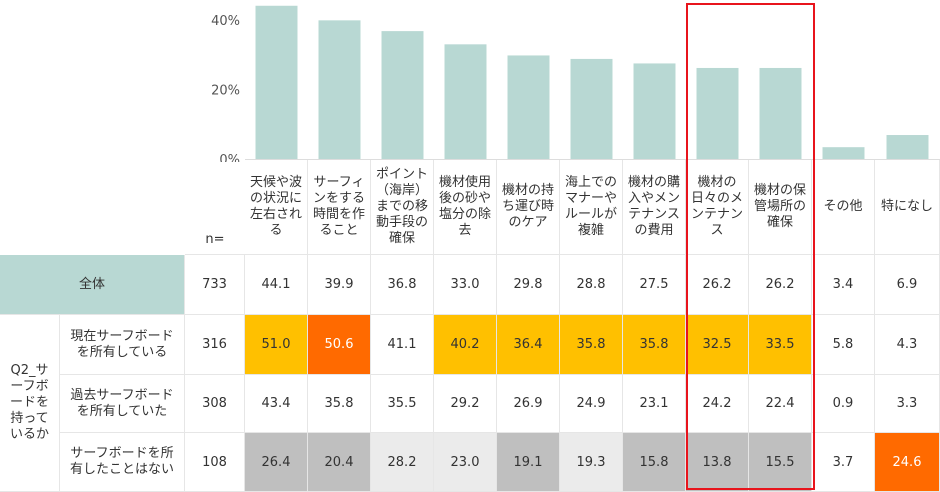 The height and width of the screenshot is (492, 940). Describe the element at coordinates (92, 285) in the screenshot. I see `row-label-total: 全体` at that location.